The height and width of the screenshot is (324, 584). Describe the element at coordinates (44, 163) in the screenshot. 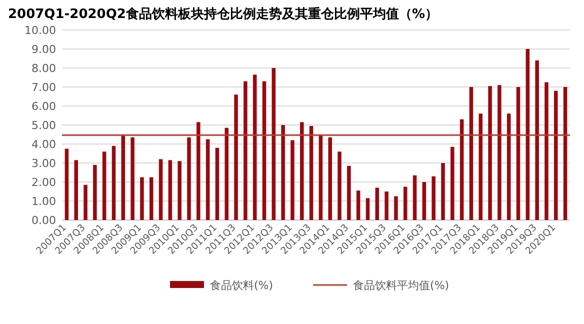

I see `y-tick-label: 3.00` at that location.